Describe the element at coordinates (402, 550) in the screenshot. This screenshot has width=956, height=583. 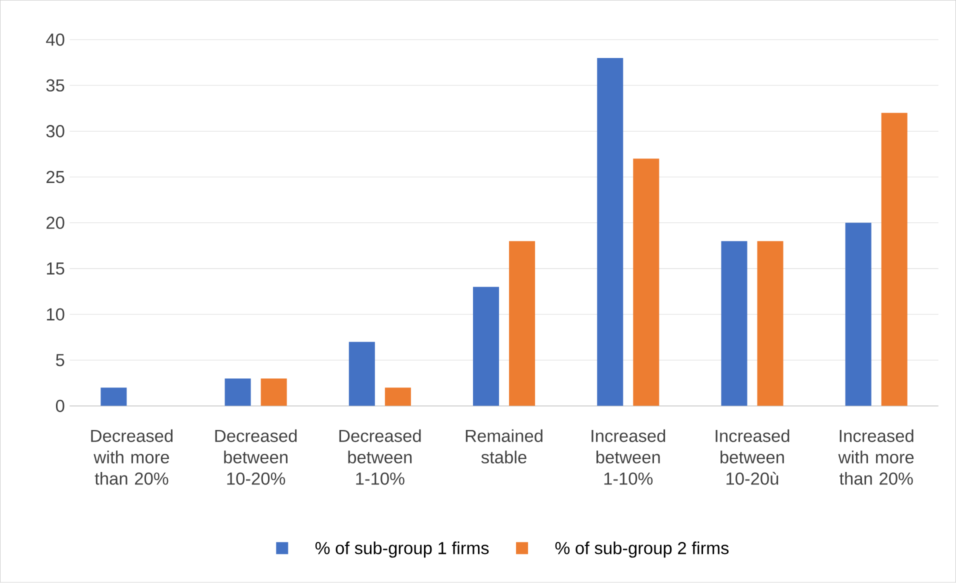
I see `legend-label: % of sub-group 1 firms` at that location.